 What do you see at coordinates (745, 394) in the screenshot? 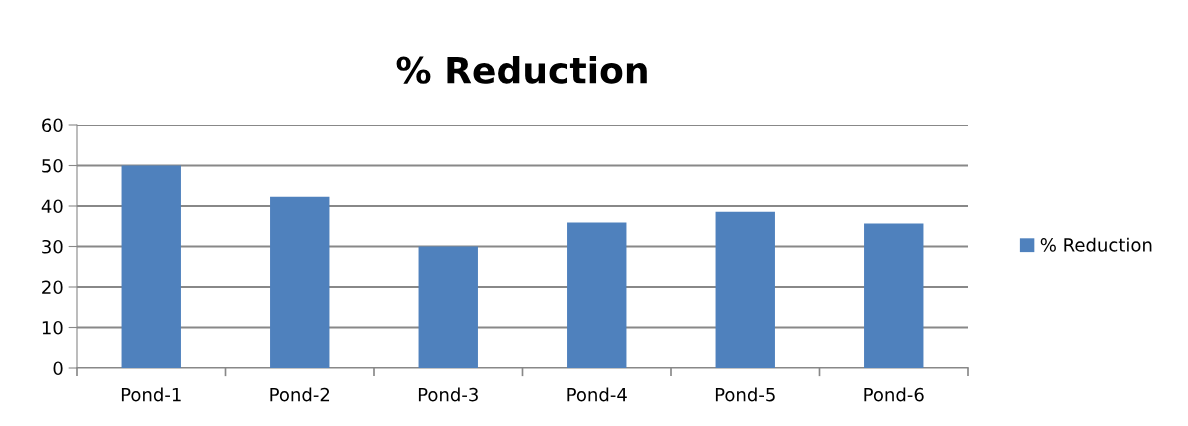
I see `x-tick-label: Pond-5` at bounding box center [745, 394].